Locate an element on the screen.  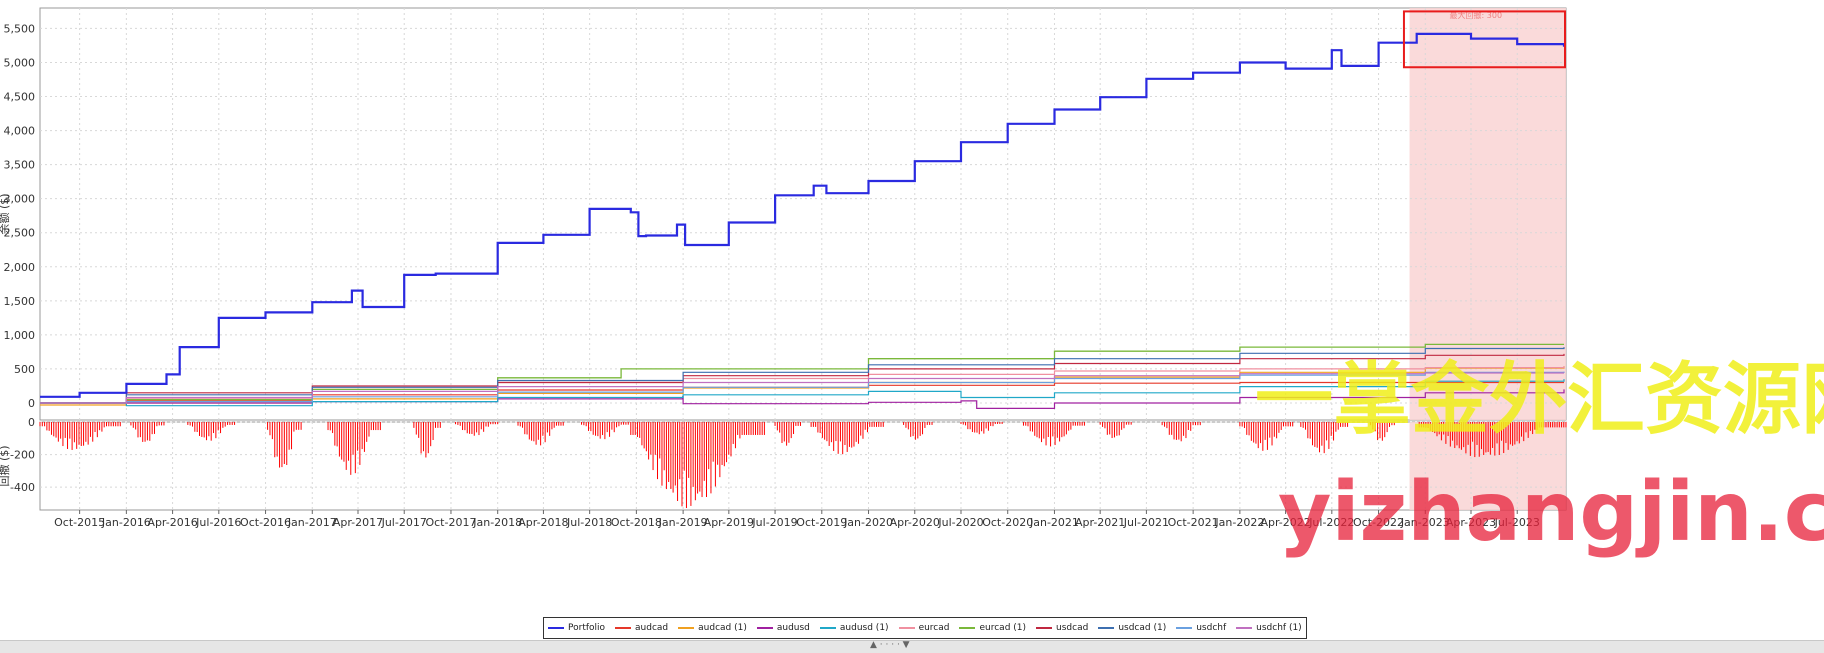
x-tick-label: Apr-2017 is located at coordinates (358, 522).